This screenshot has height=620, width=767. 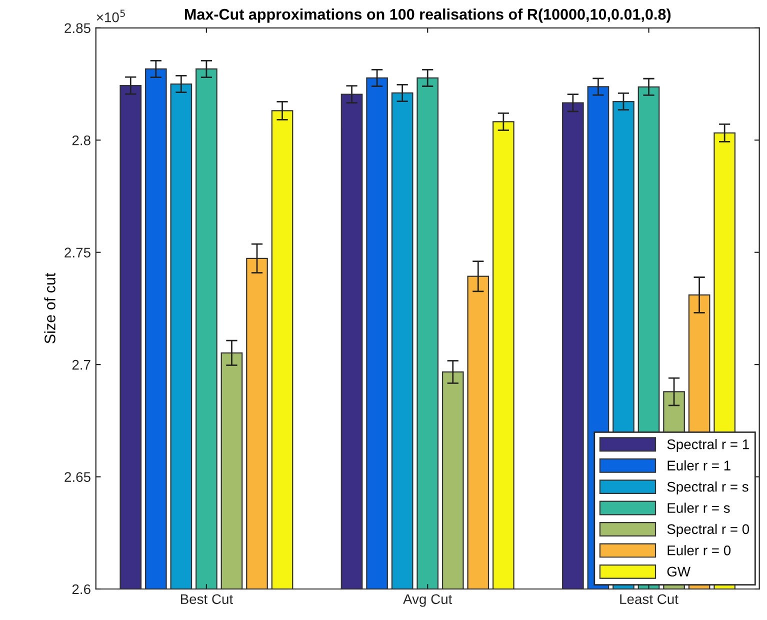 I want to click on y-tick-label: 2.65, so click(x=77, y=477).